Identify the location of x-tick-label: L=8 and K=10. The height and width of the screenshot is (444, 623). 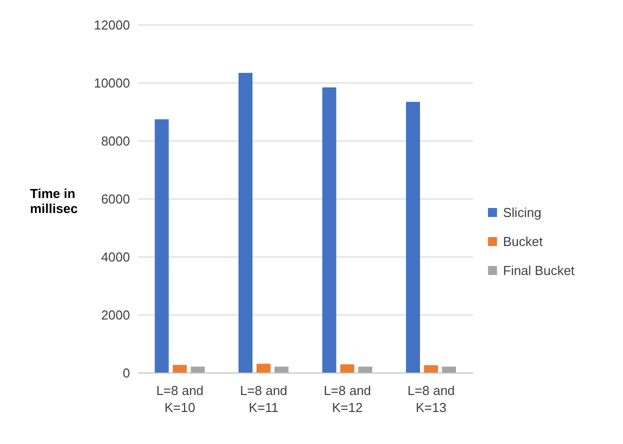
(180, 399).